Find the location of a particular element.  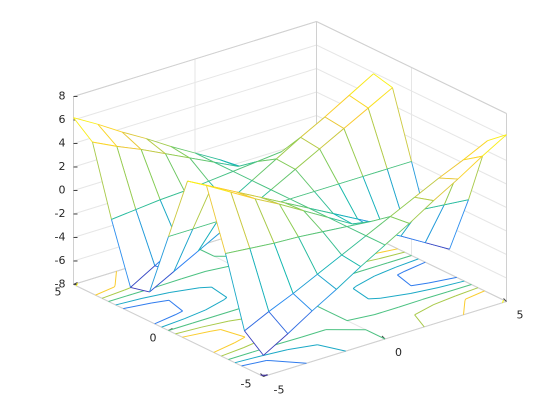

z-tick-label: 4 is located at coordinates (62, 143).